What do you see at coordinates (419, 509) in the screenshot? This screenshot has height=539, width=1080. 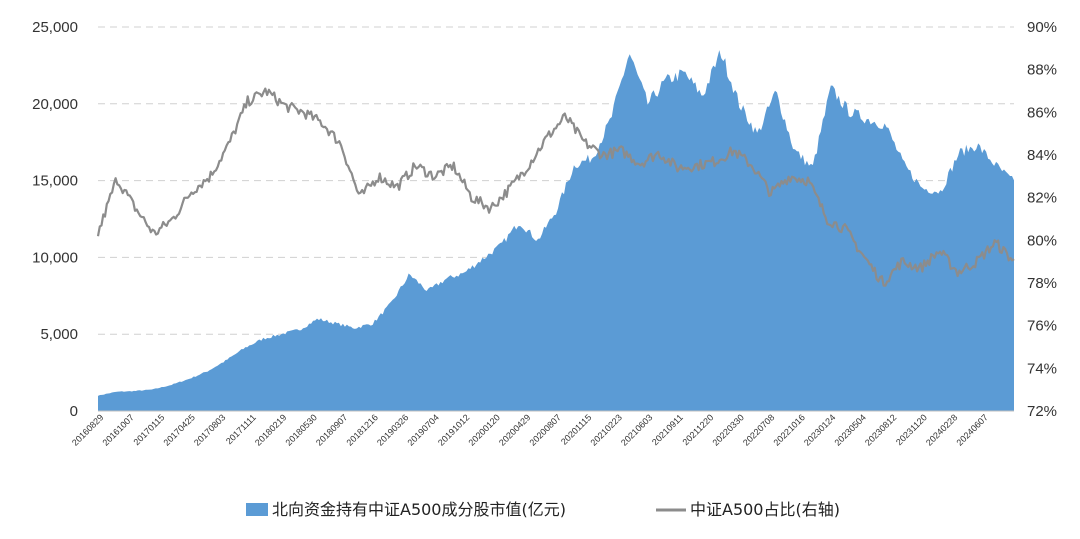 I see `legend-label-area: 北向资金持有中证A500成分股市值(亿元)` at bounding box center [419, 509].